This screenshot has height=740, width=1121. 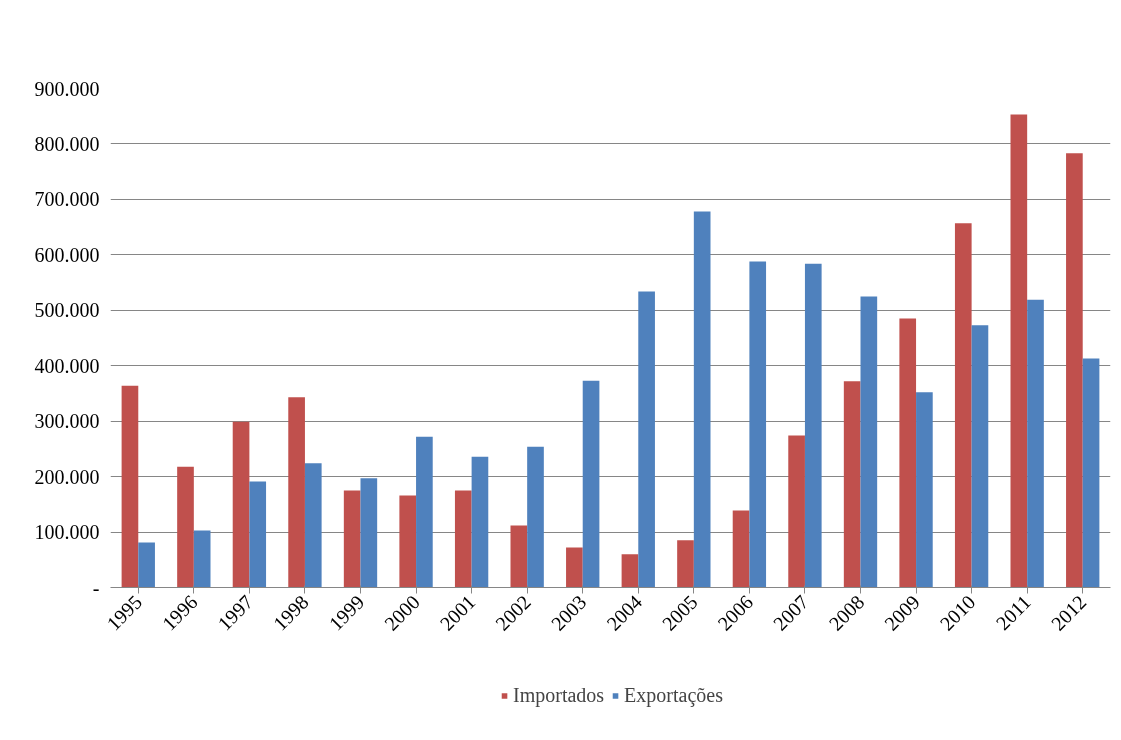 I want to click on y-tick-label: 300.000, so click(x=67, y=421).